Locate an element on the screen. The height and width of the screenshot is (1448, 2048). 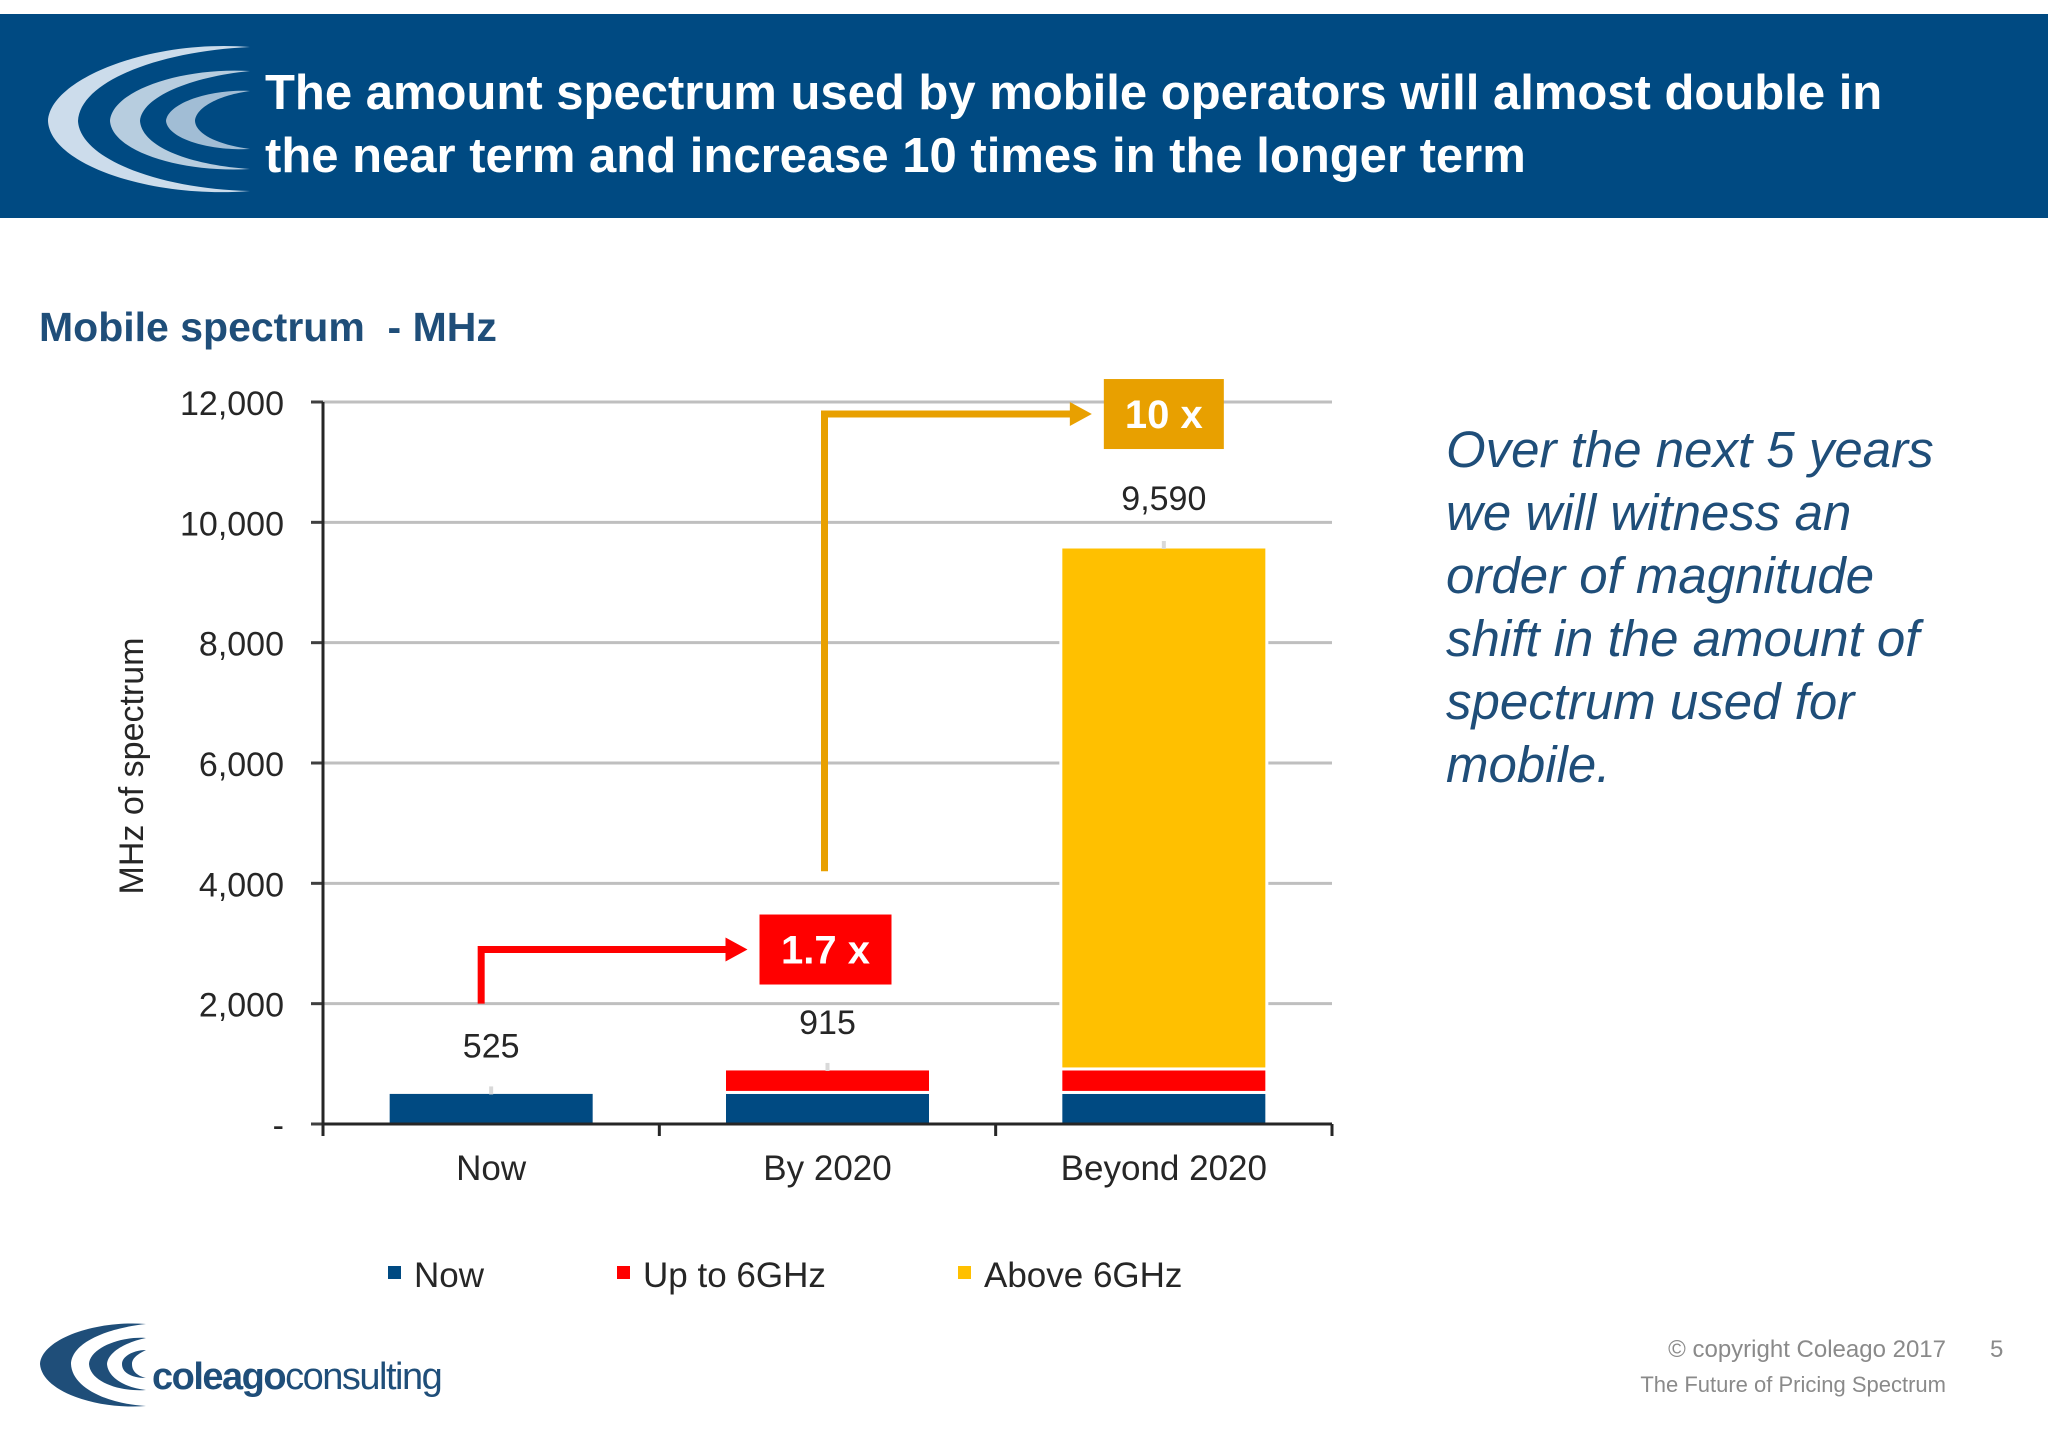
commentary-line: shift in the amount of is located at coordinates (1683, 638).